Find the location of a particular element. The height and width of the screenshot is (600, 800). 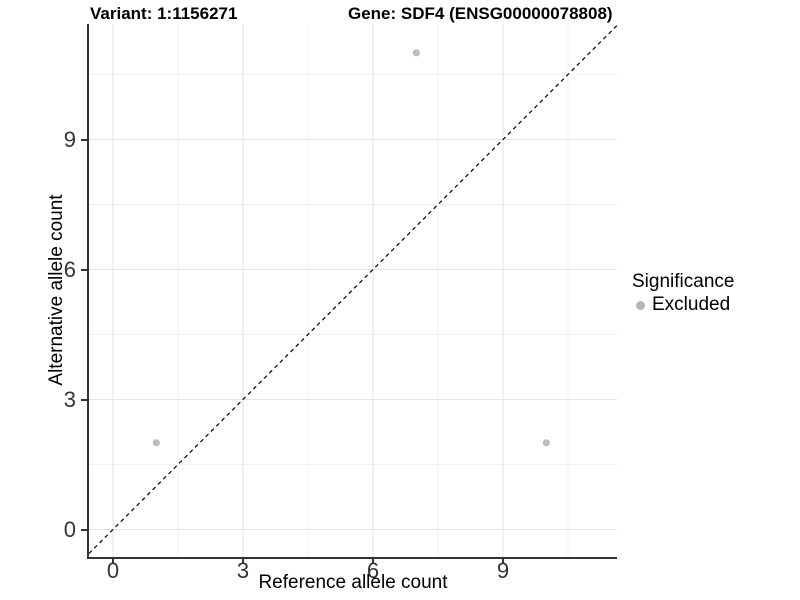

legend-title: Significance is located at coordinates (683, 281).